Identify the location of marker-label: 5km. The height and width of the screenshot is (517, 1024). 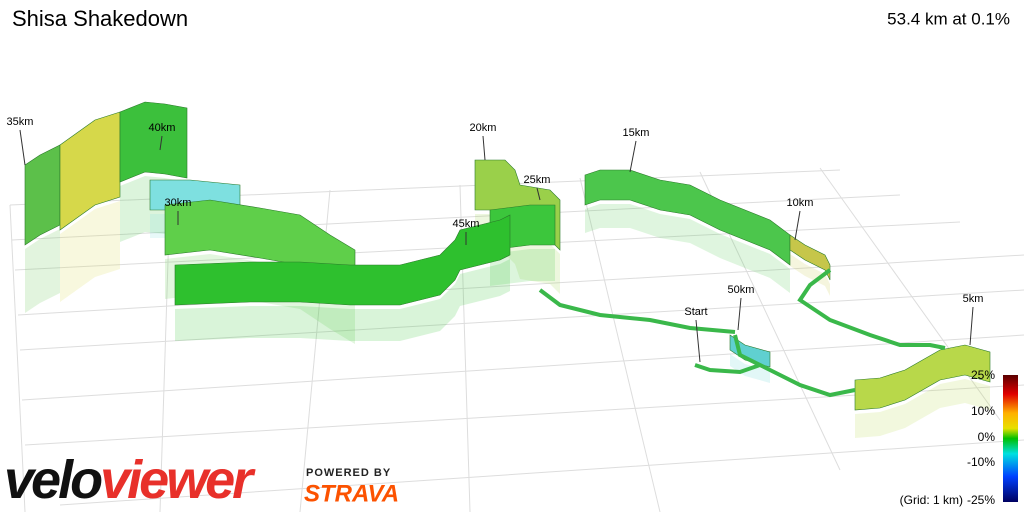
(973, 299).